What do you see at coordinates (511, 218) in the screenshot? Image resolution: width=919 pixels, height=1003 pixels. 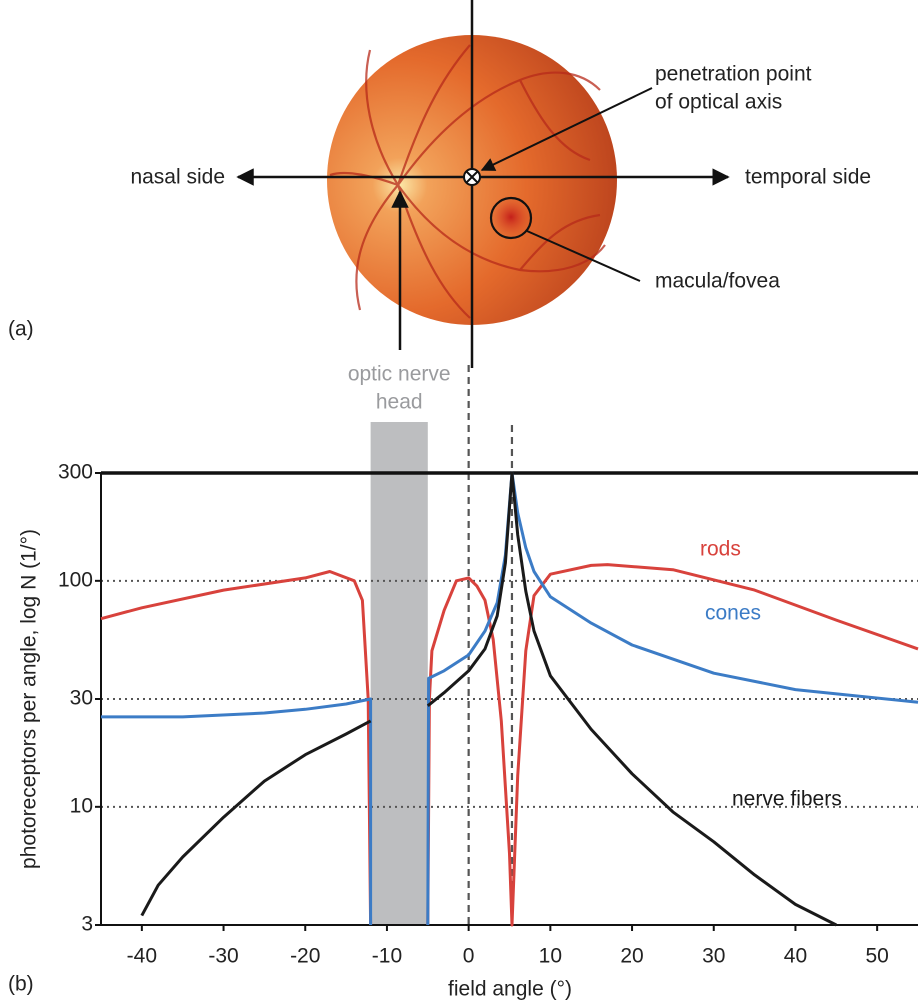 I see `fovea-circle` at bounding box center [511, 218].